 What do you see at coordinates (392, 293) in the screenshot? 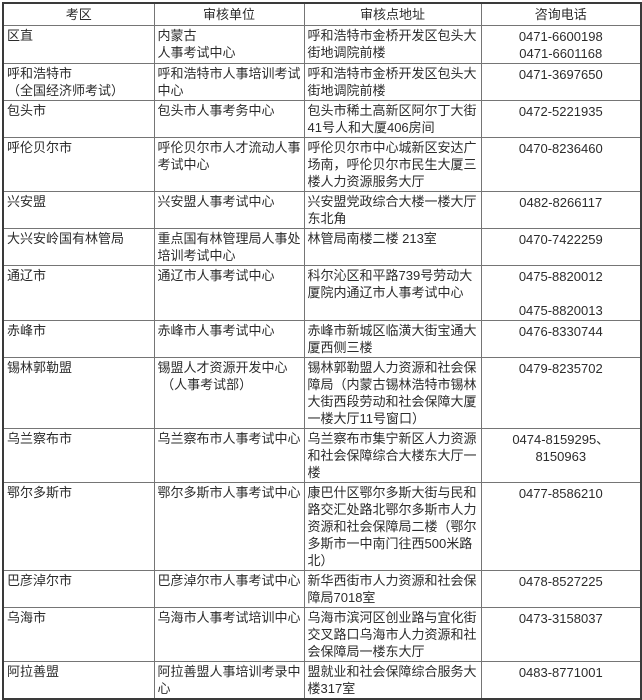
I see `cell-address: 科尔沁区和平路739号劳动大厦院内通辽市人事考试中心` at bounding box center [392, 293].